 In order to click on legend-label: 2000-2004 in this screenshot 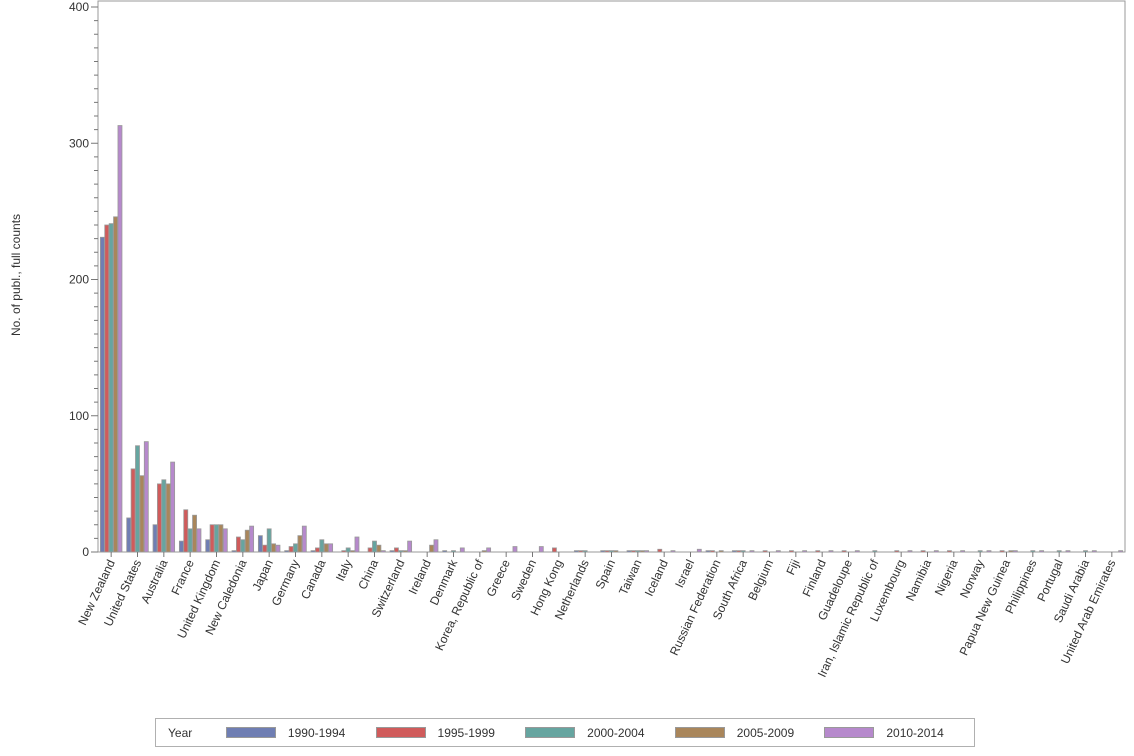, I will do `click(616, 732)`.